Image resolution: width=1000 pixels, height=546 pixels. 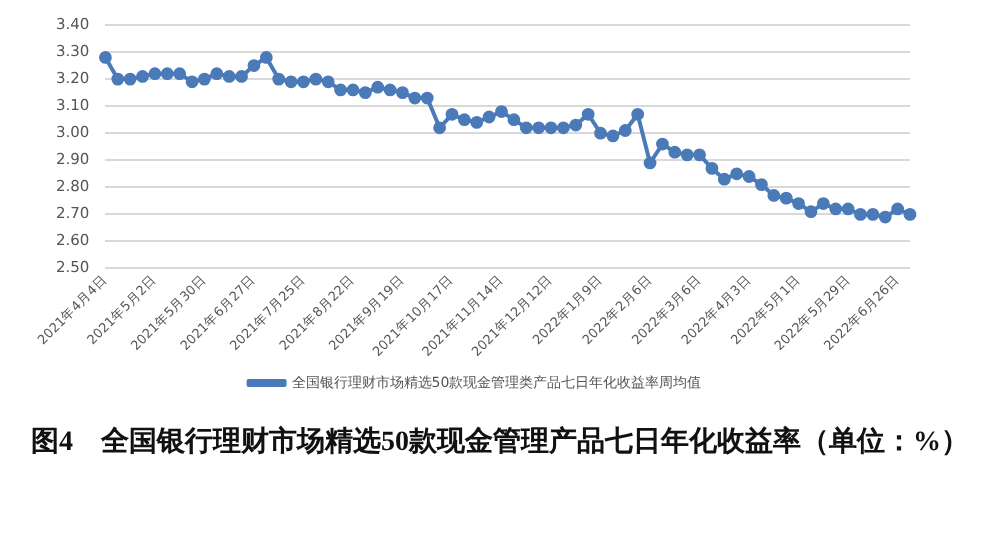 I want to click on text: 图4 全国银行理财市场精选50款现金管理产品七日年化收益率（单位：%）, so click(x=500, y=442).